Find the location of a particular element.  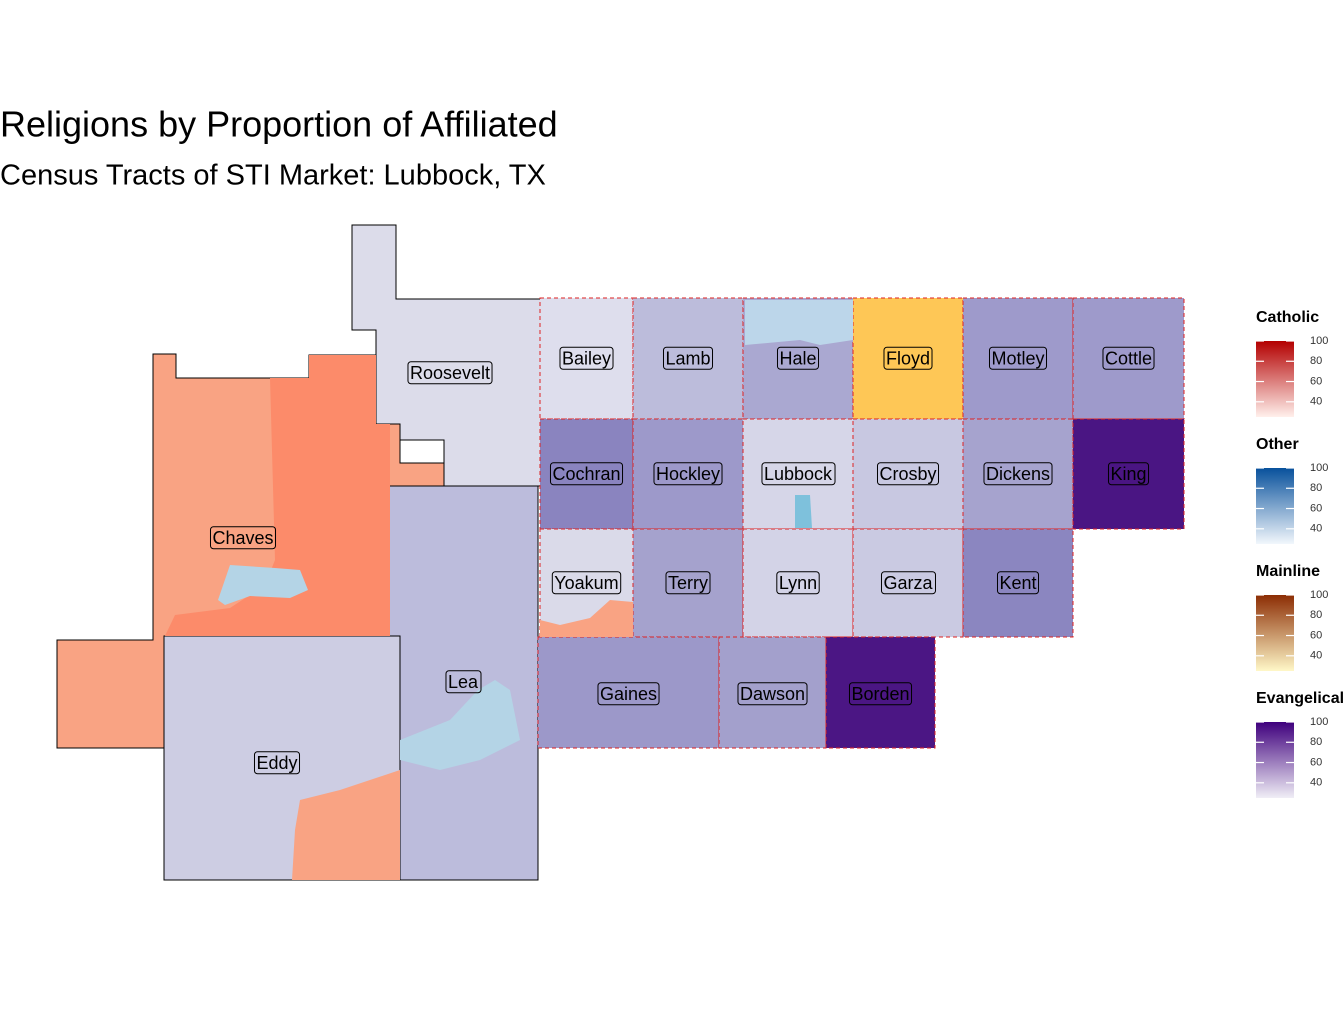

subtitle: Census Tracts of STI Market: Lubbock, TX is located at coordinates (273, 176).